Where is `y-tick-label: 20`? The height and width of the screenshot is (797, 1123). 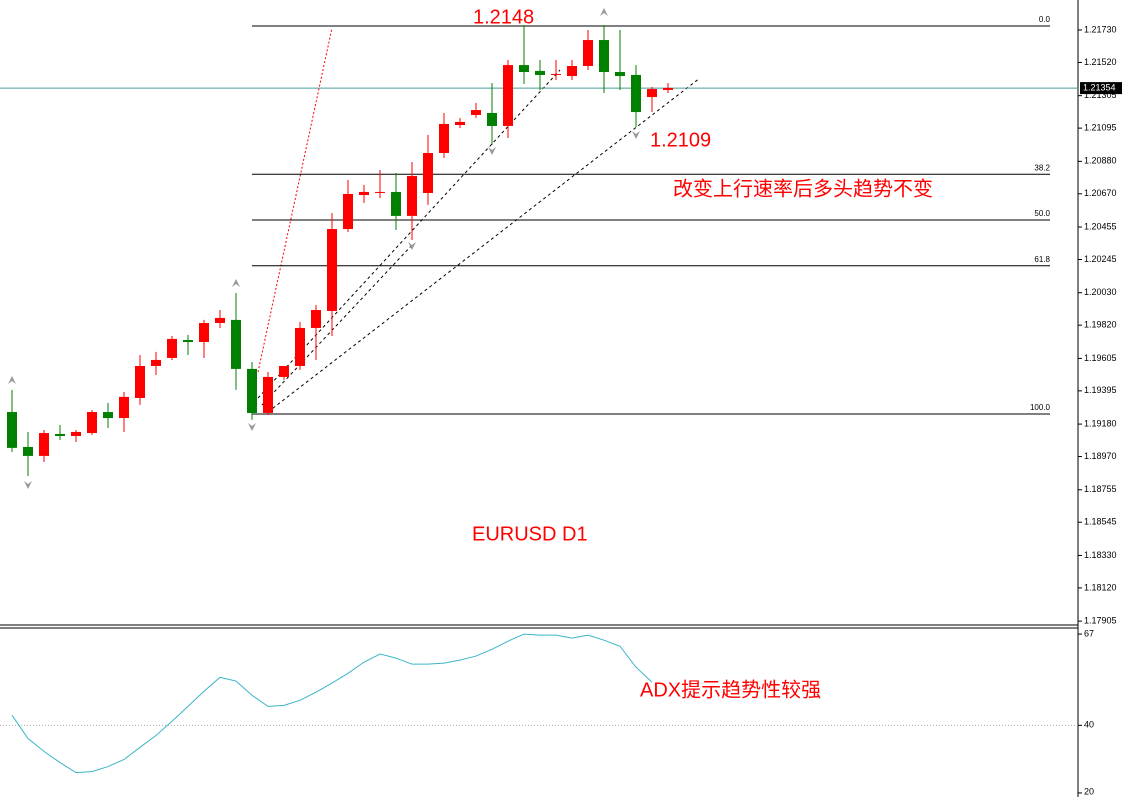
y-tick-label: 20 is located at coordinates (1089, 791).